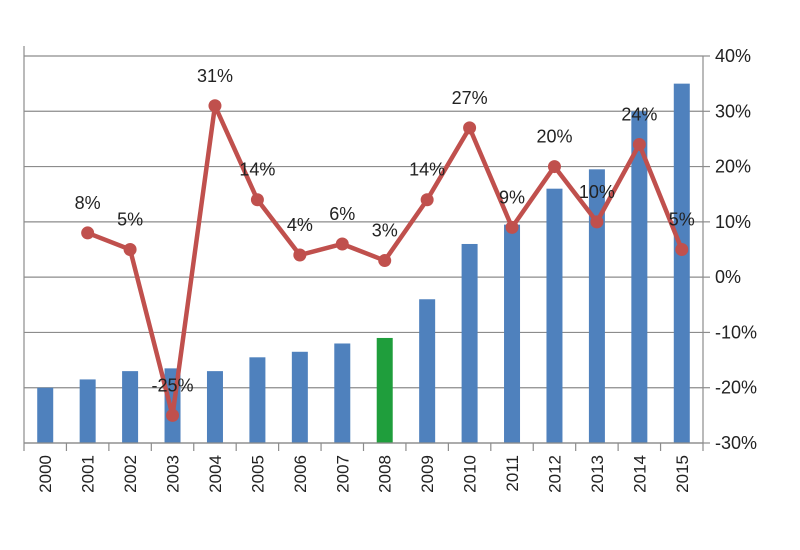 The height and width of the screenshot is (550, 800). What do you see at coordinates (427, 474) in the screenshot?
I see `x-axis-label-2009: 2009` at bounding box center [427, 474].